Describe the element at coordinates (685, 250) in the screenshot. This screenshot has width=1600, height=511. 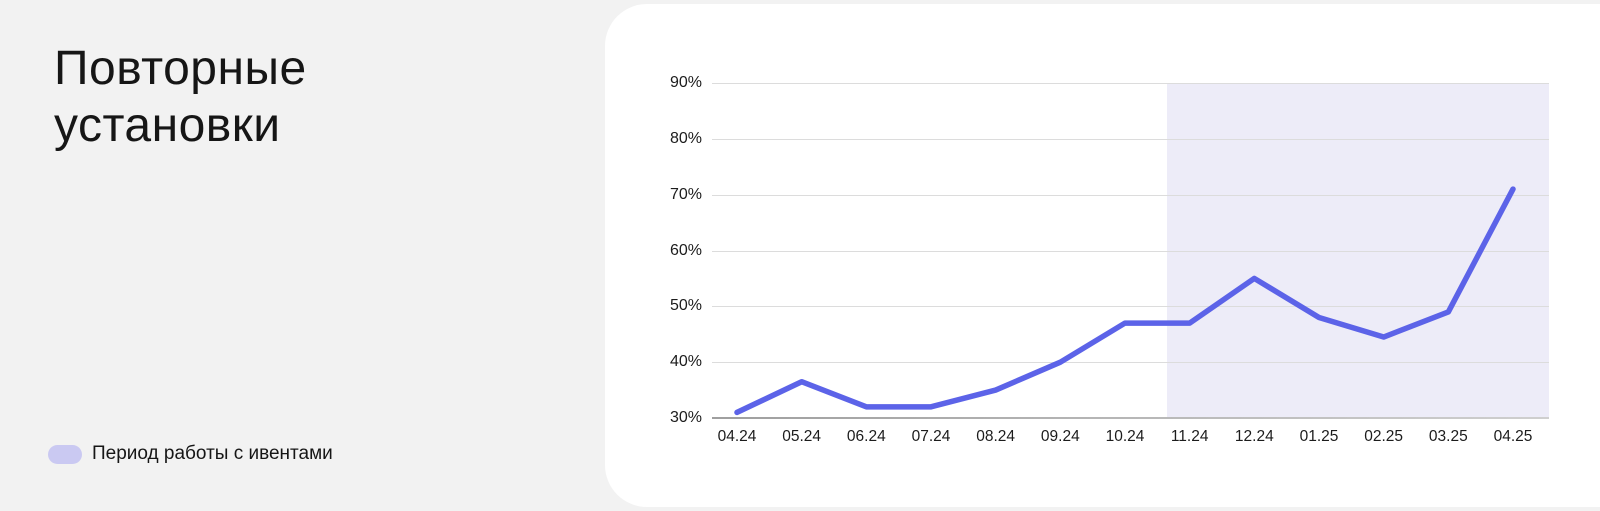
I see `y-axis-label: 60%` at that location.